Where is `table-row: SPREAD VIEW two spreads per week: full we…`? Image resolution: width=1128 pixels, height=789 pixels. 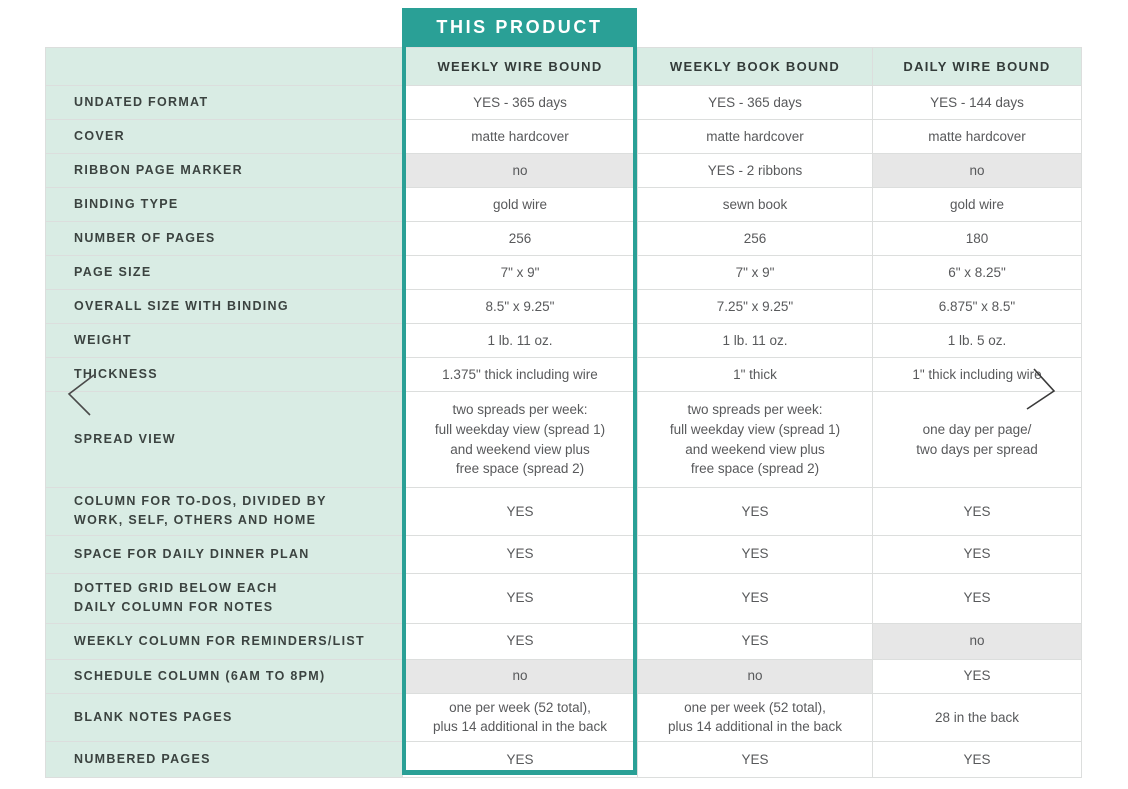 table-row: SPREAD VIEW two spreads per week: full we… is located at coordinates (563, 439).